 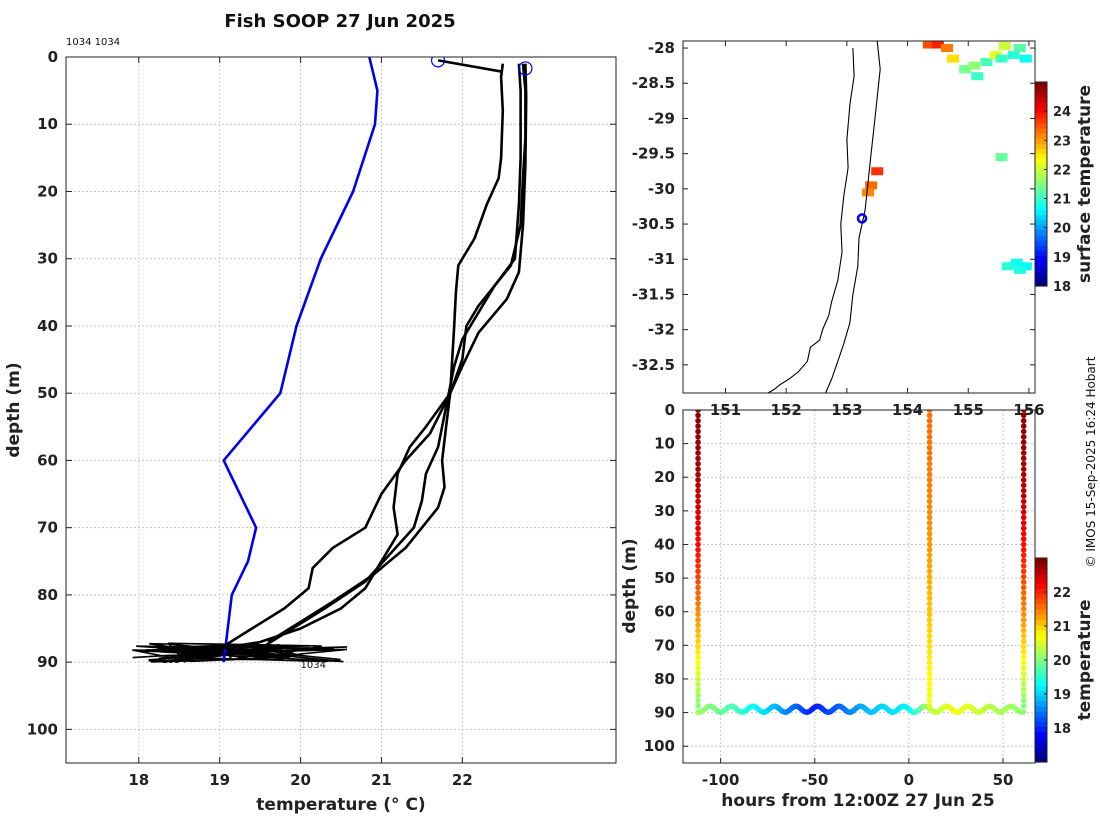 I want to click on profile-annotation: 1034, so click(x=313, y=665).